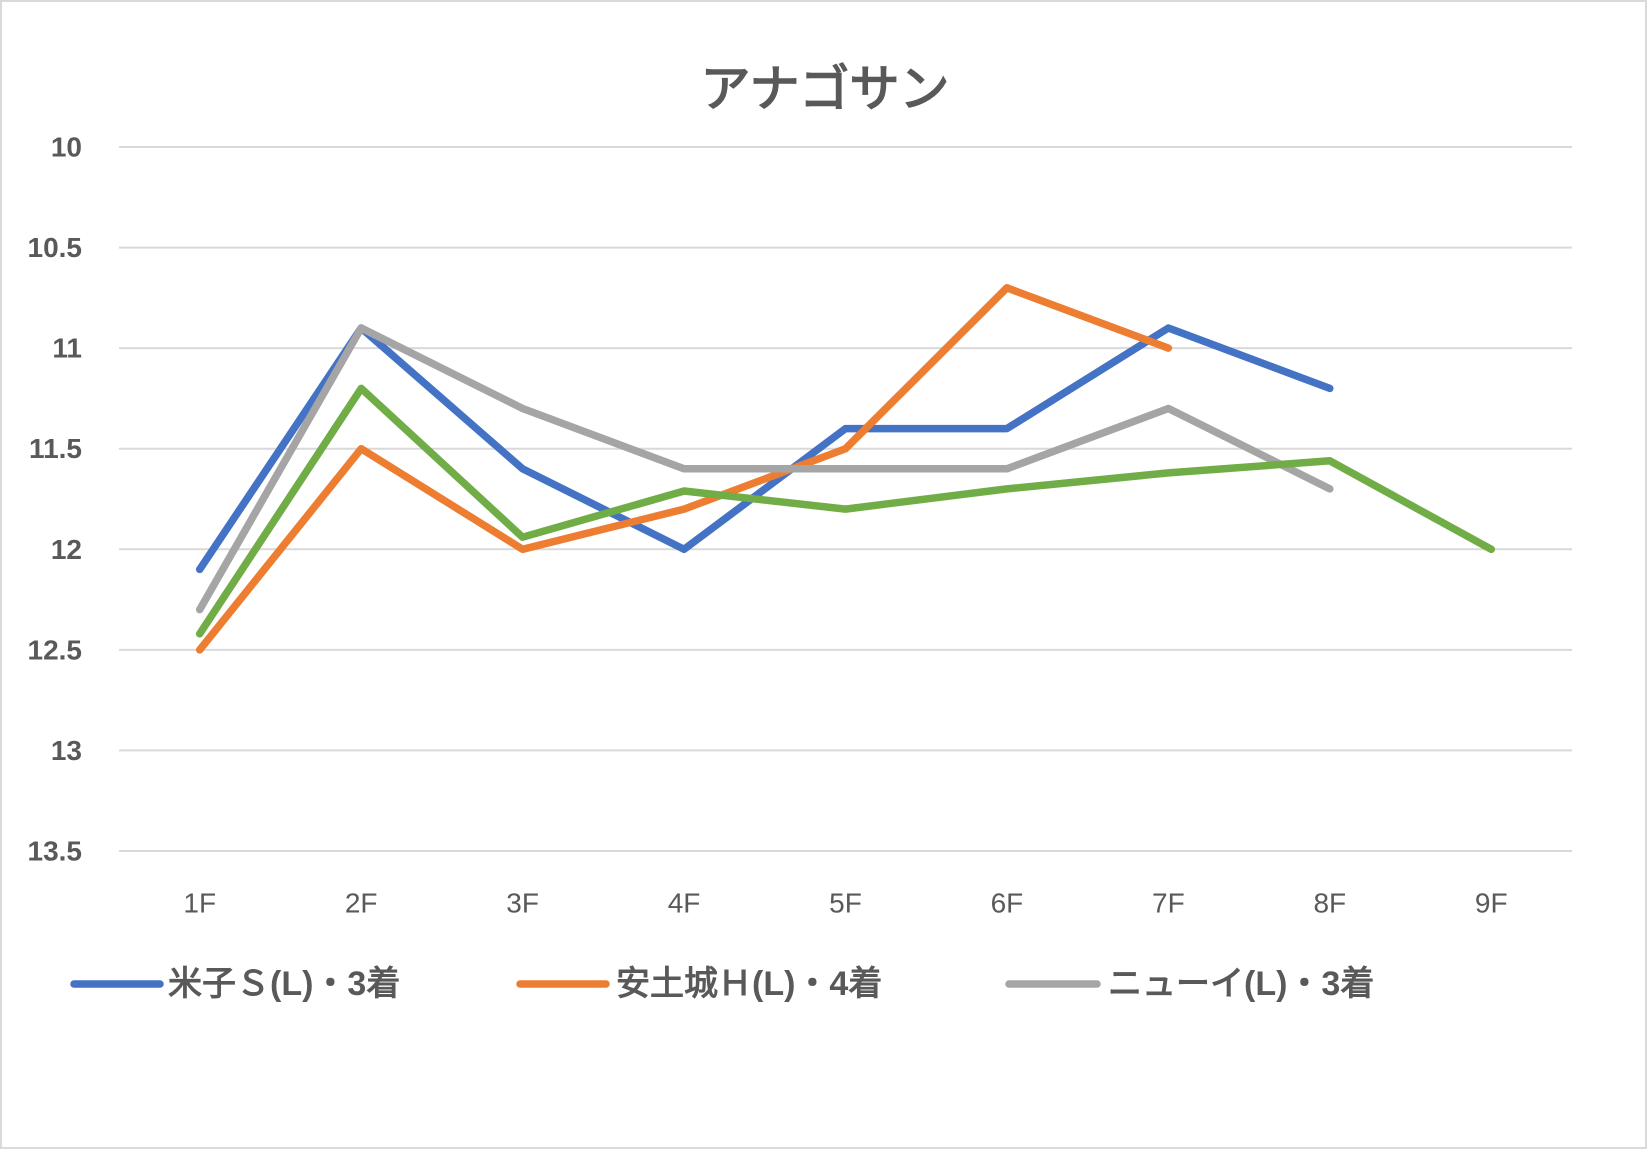  I want to click on legend-item-series-2: ニューイ(L)・3着, so click(1189, 984).